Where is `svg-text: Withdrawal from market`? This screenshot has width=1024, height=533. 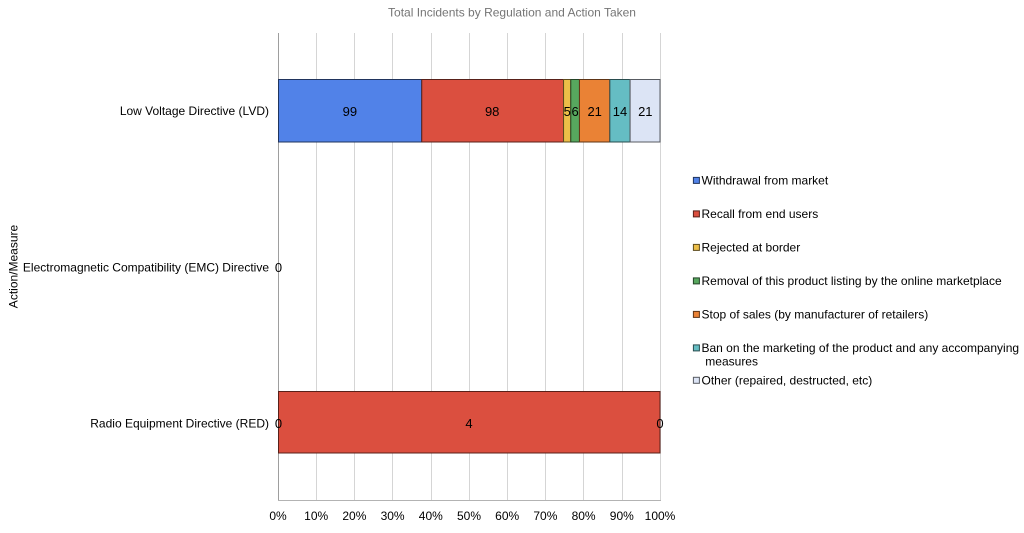
svg-text: Withdrawal from market is located at coordinates (765, 181).